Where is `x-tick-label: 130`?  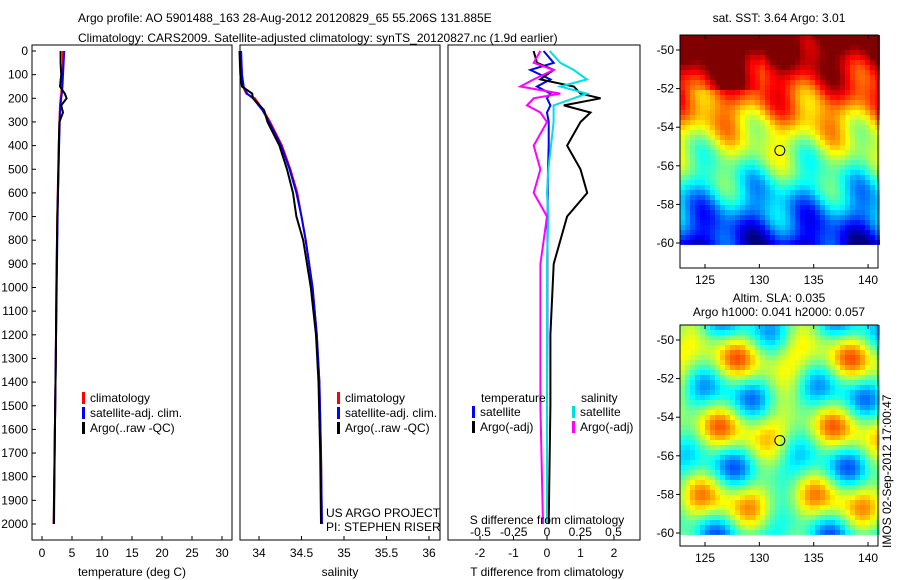
x-tick-label: 130 is located at coordinates (759, 280).